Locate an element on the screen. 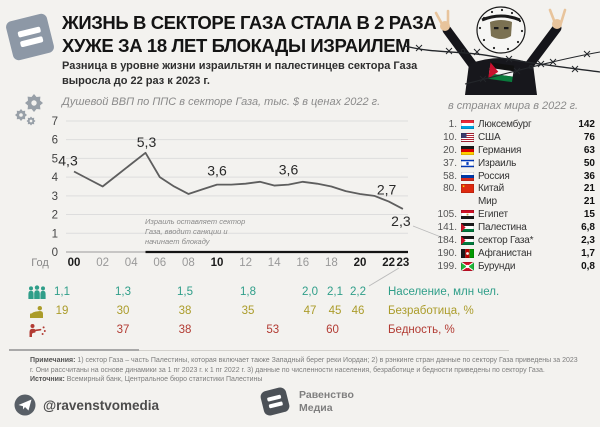  ranking-row: 199. Бурунди 0,8 is located at coordinates (513, 266).